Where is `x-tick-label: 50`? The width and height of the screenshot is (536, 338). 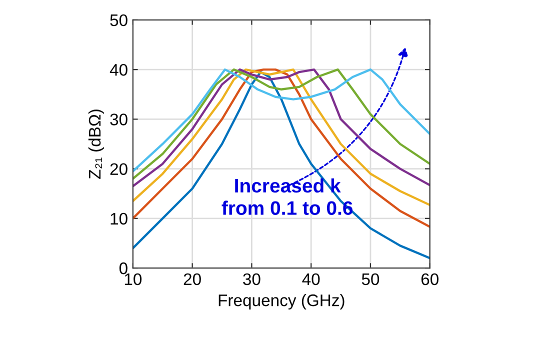
x-tick-label: 50 is located at coordinates (371, 279).